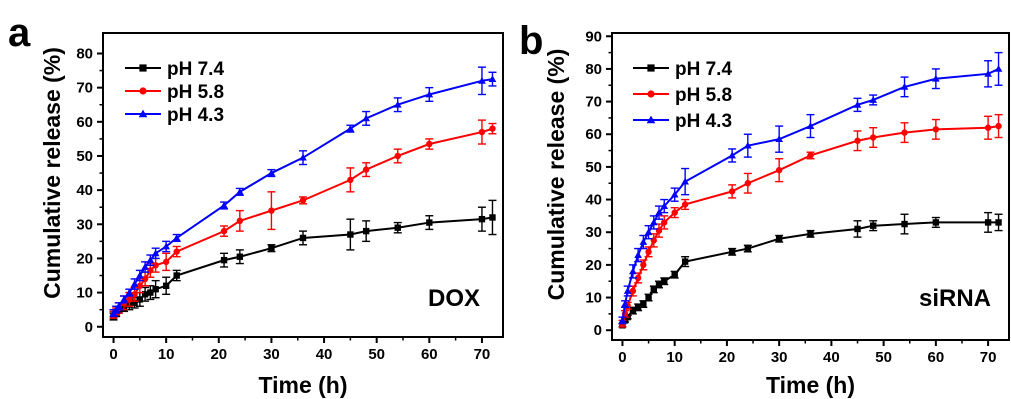  What do you see at coordinates (89, 327) in the screenshot?
I see `y-tick-label: 0` at bounding box center [89, 327].